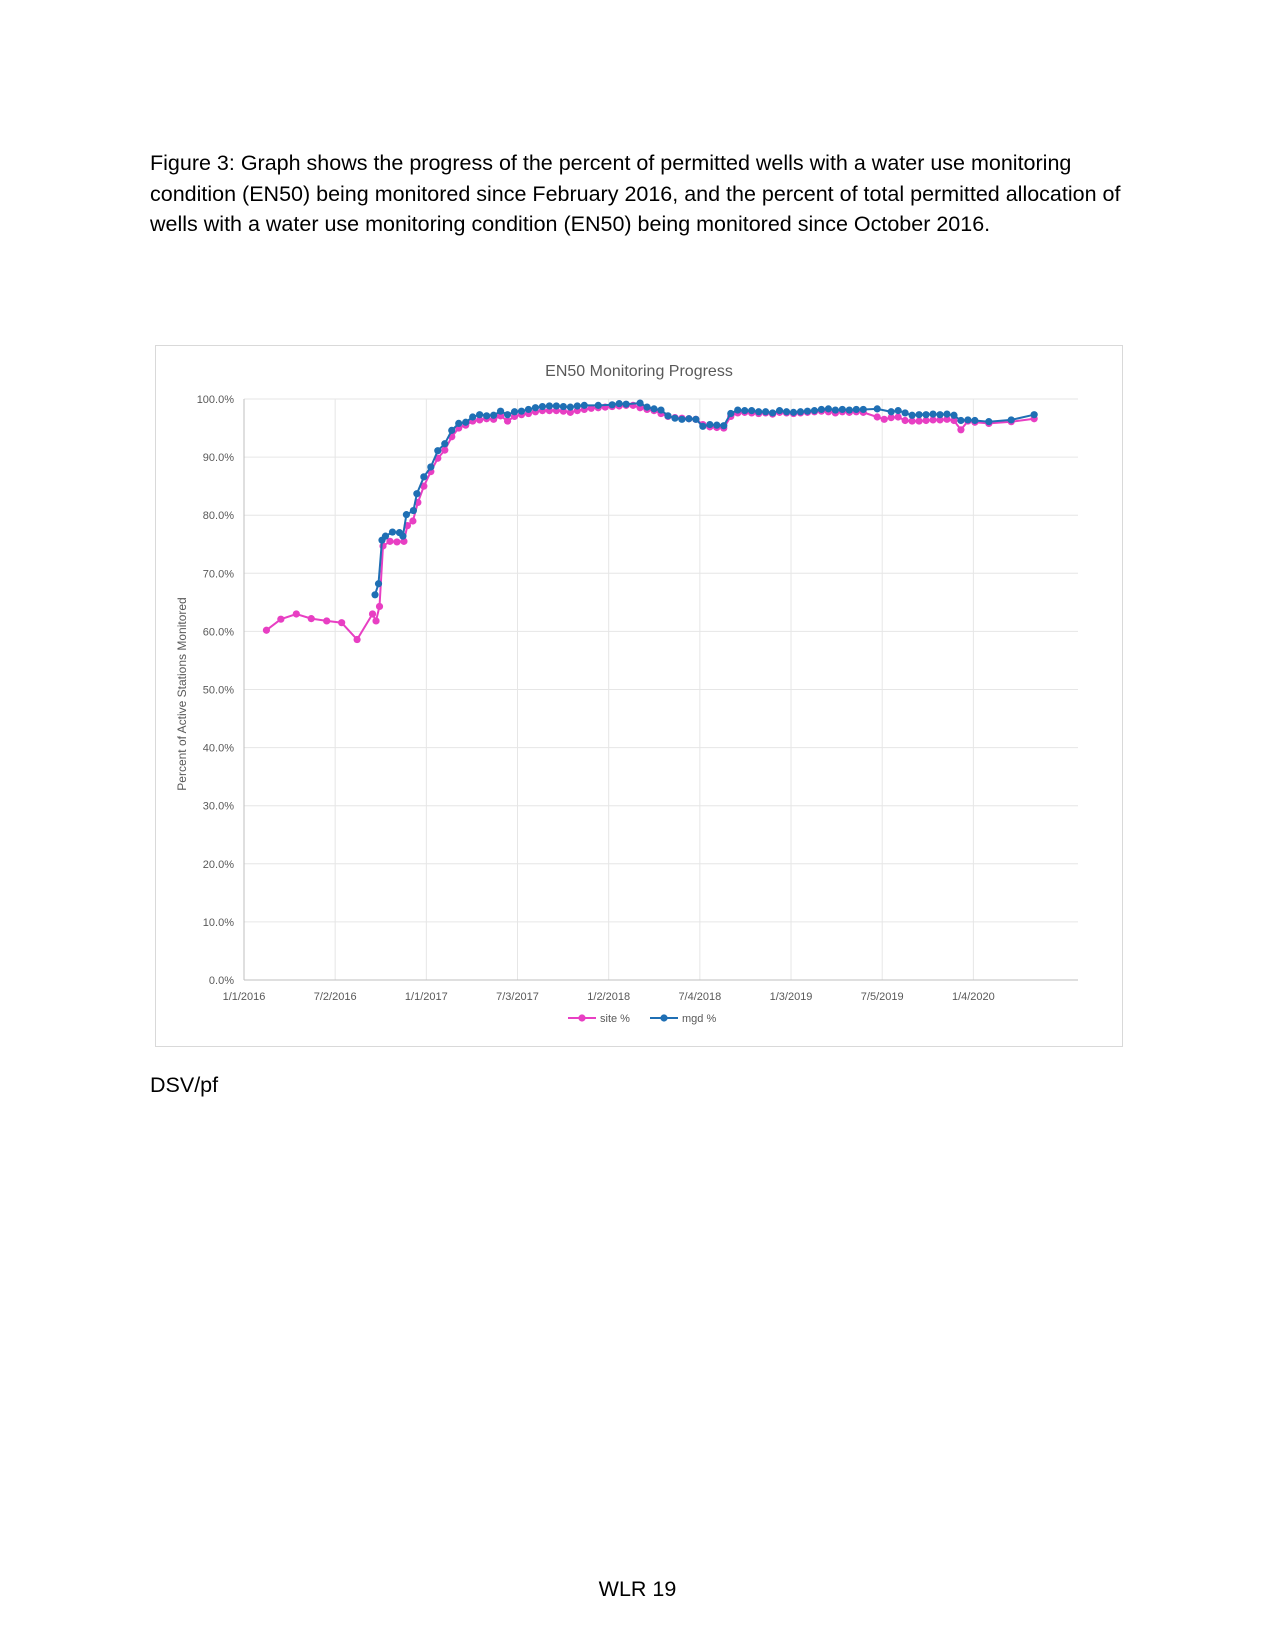 Image resolution: width=1275 pixels, height=1651 pixels. What do you see at coordinates (699, 1019) in the screenshot?
I see `legend-label: mgd %` at bounding box center [699, 1019].